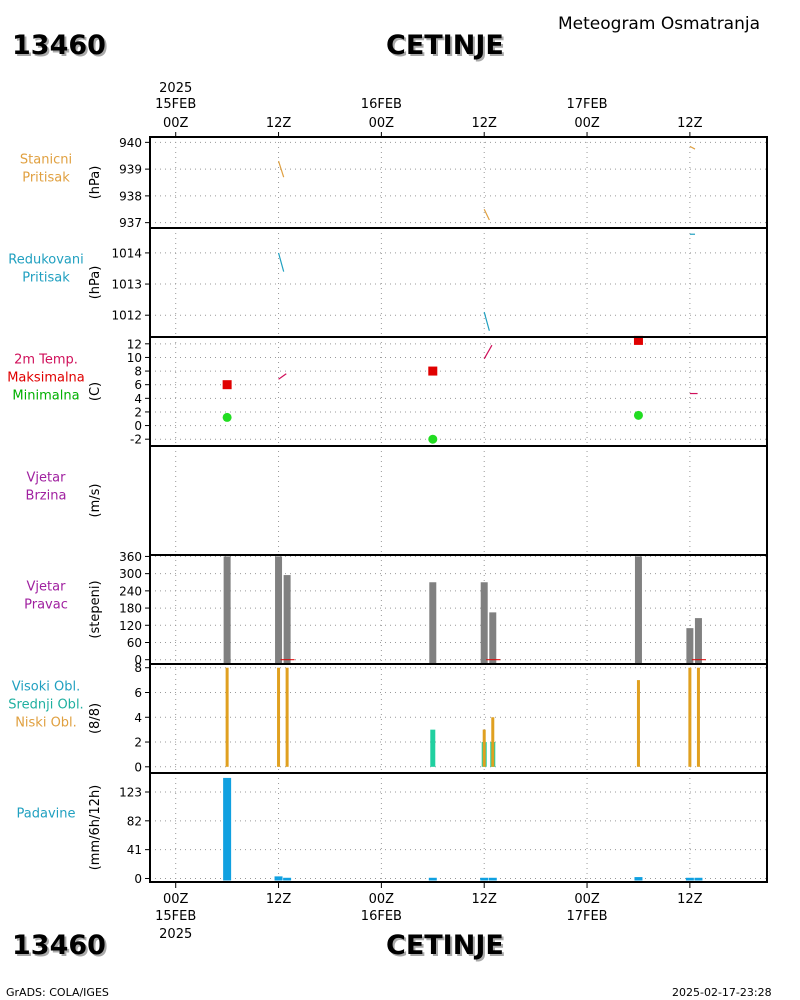  Describe the element at coordinates (134, 358) in the screenshot. I see `y-tick-label: 10` at that location.